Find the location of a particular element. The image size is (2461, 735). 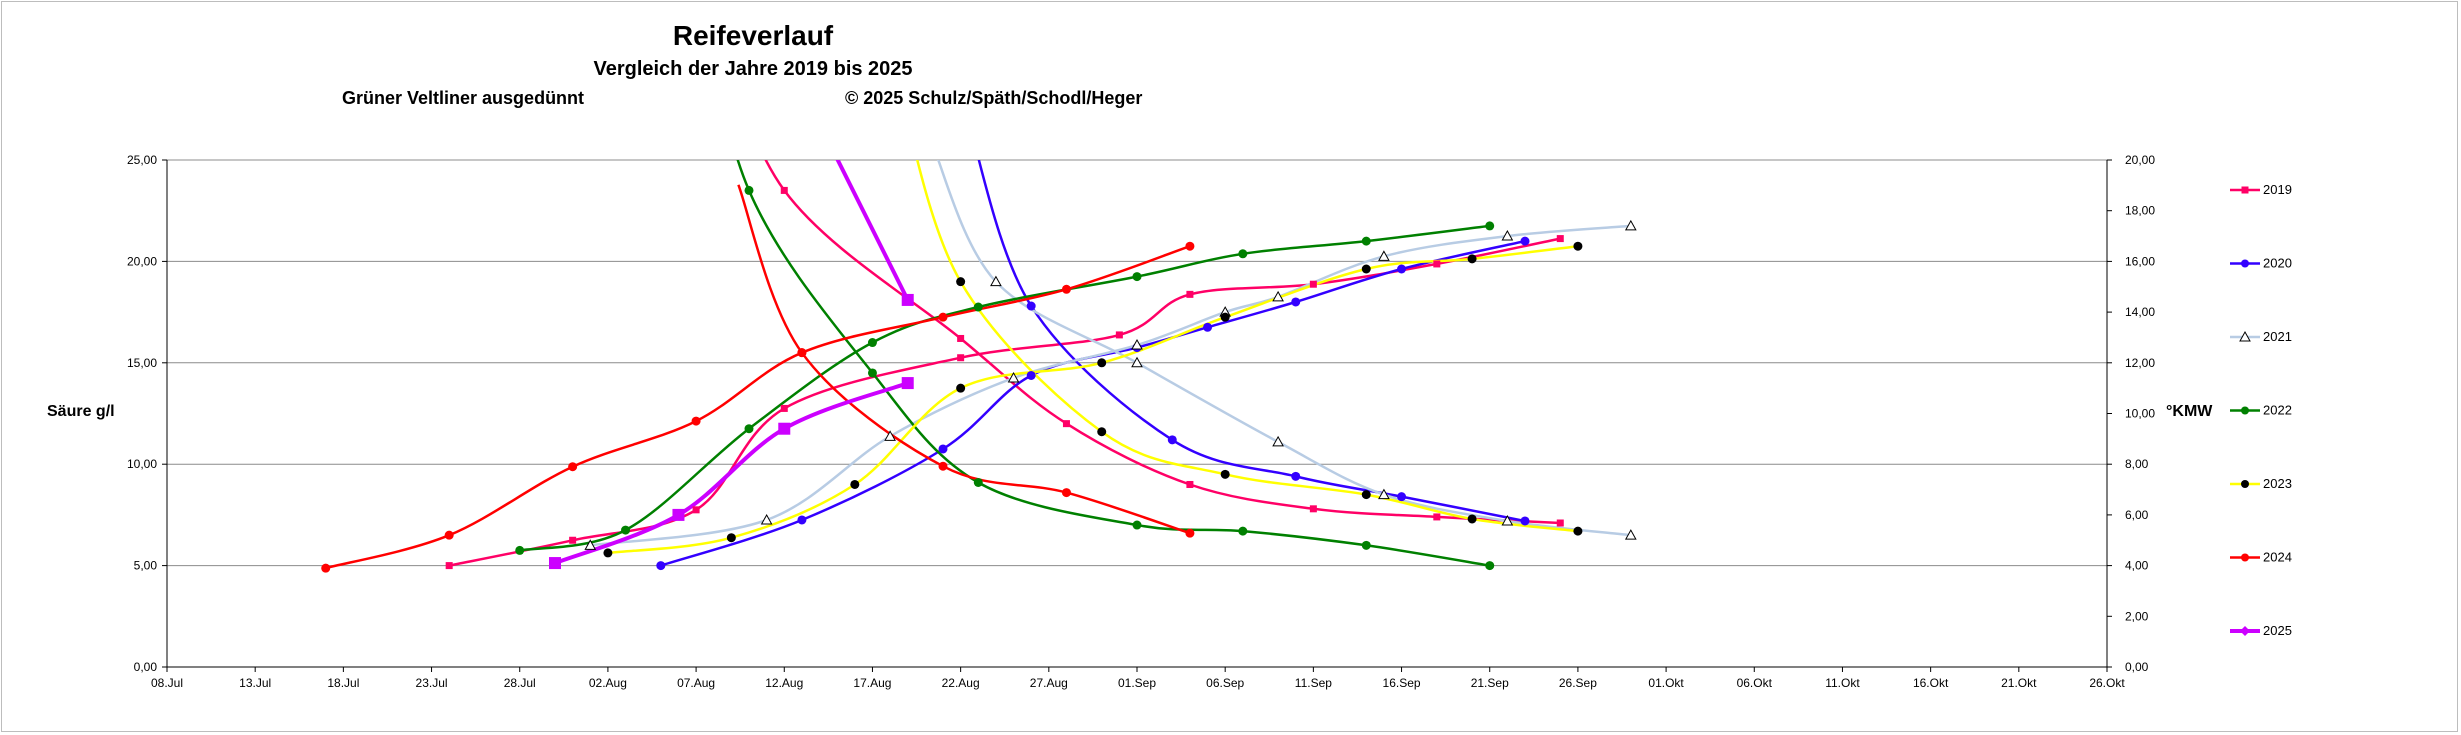

x-tick-label: 12.Aug is located at coordinates (784, 683).